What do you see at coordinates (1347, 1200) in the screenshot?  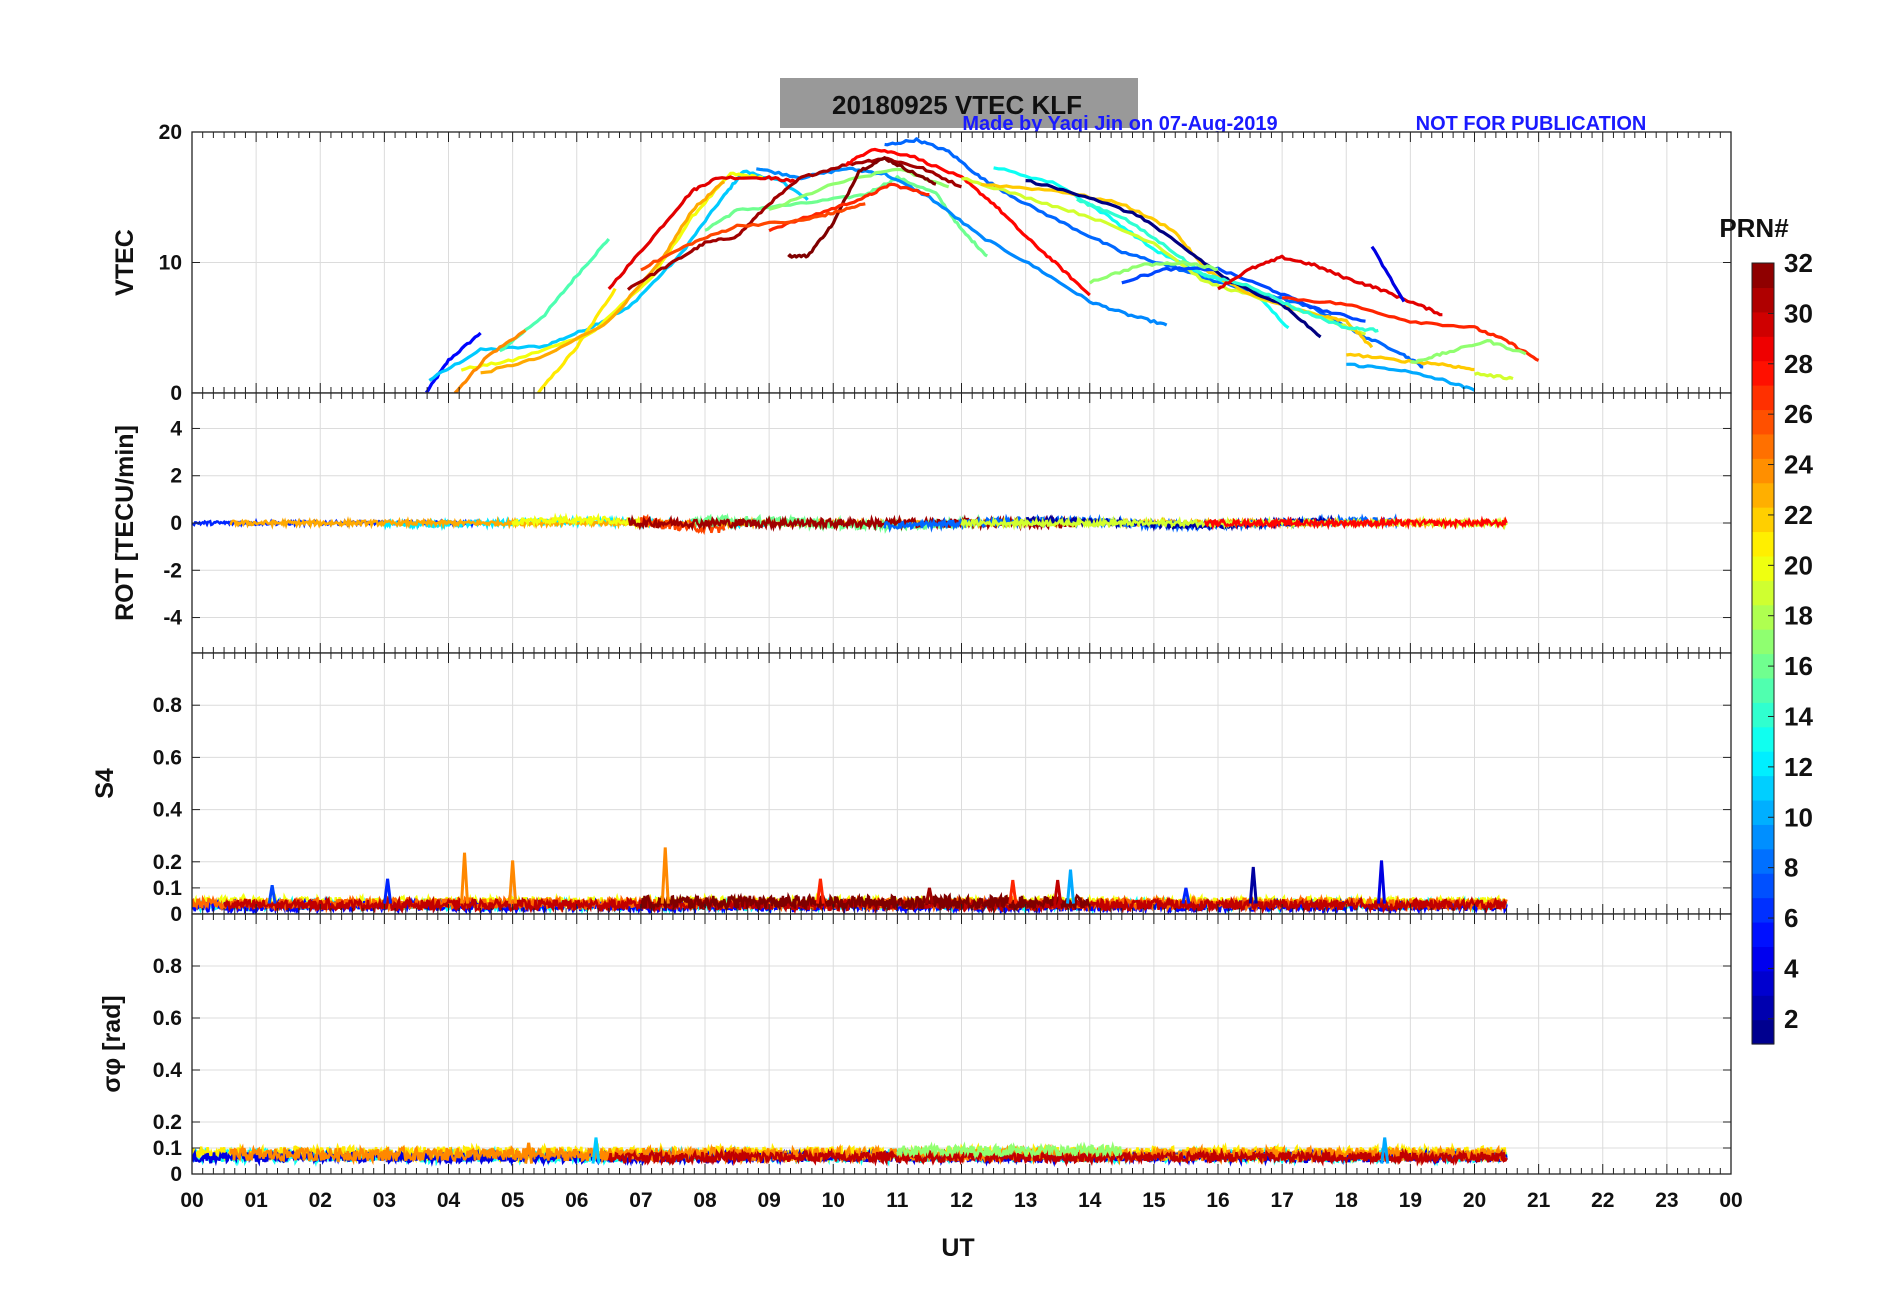 I see `x-tick-label: 18` at bounding box center [1347, 1200].